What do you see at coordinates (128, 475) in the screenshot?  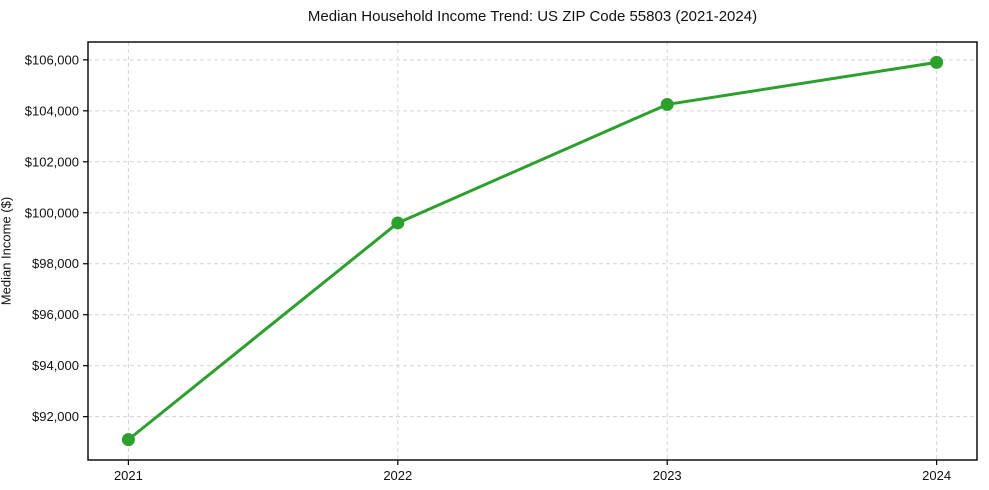 I see `x-tick-label: 2021` at bounding box center [128, 475].